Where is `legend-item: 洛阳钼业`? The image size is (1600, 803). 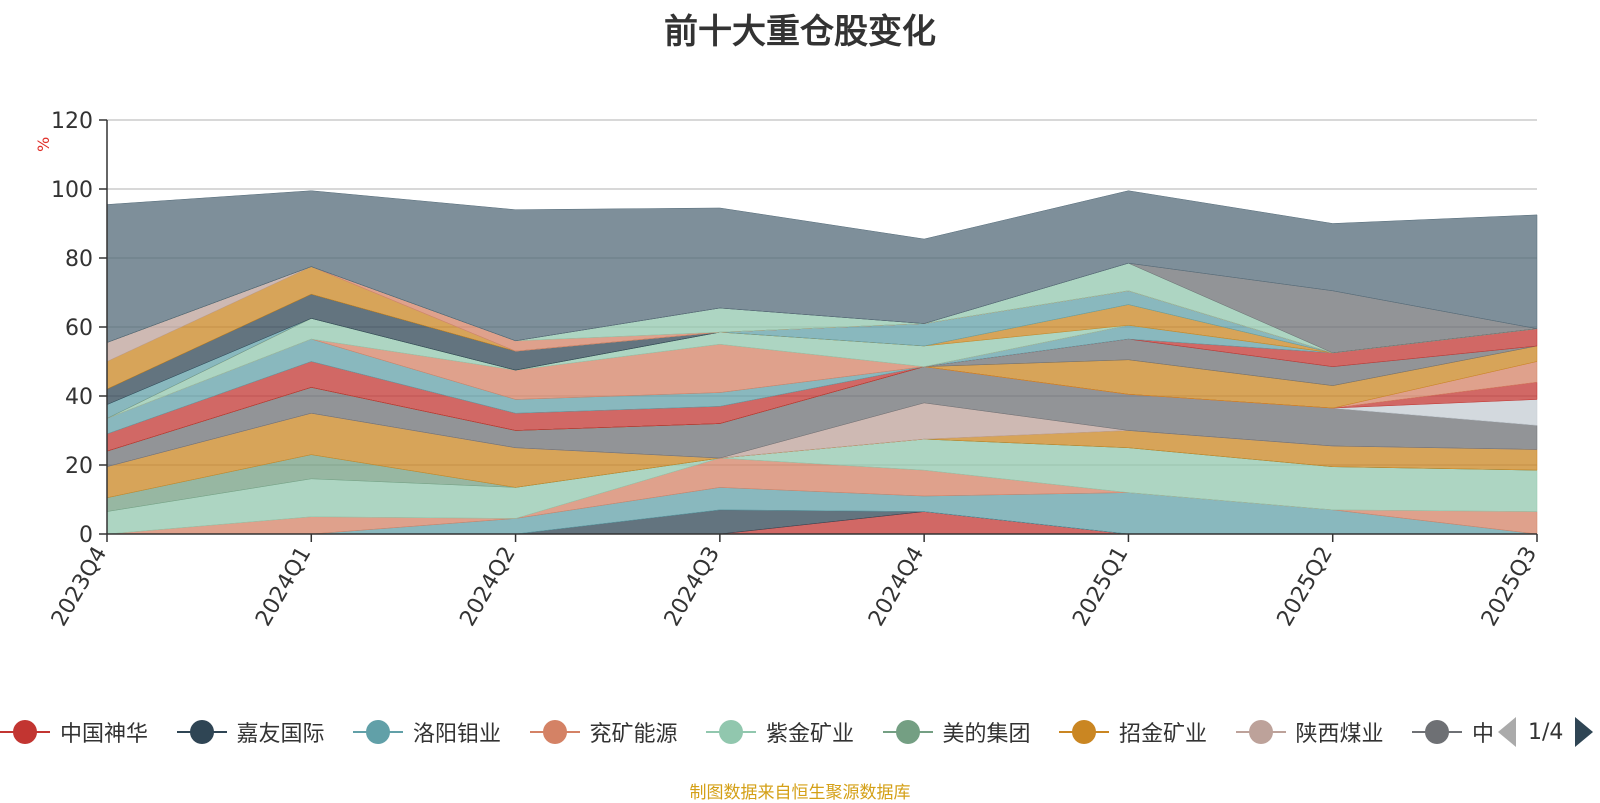 legend-item: 洛阳钼业 is located at coordinates (427, 732).